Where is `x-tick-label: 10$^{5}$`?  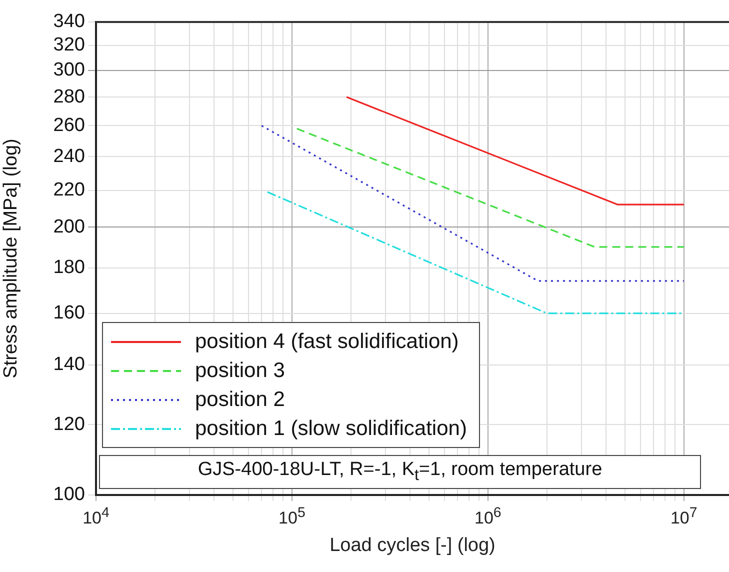 x-tick-label: 10$^{5}$ is located at coordinates (292, 517).